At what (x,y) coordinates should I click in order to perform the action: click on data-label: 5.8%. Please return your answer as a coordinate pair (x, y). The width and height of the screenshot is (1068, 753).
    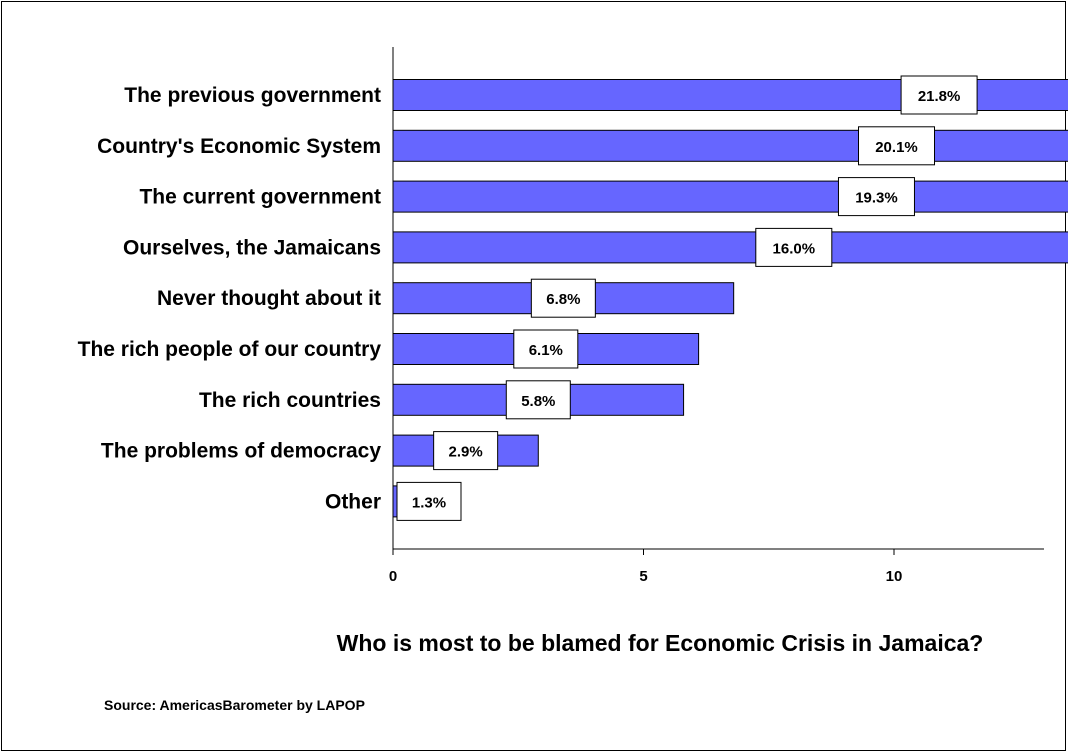
    Looking at the image, I should click on (538, 401).